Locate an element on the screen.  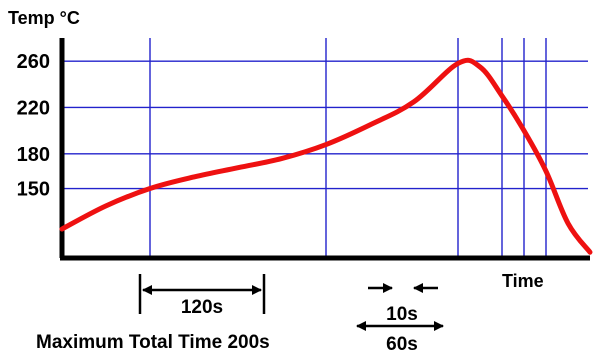
liquidus-span-label: 60s is located at coordinates (402, 344).